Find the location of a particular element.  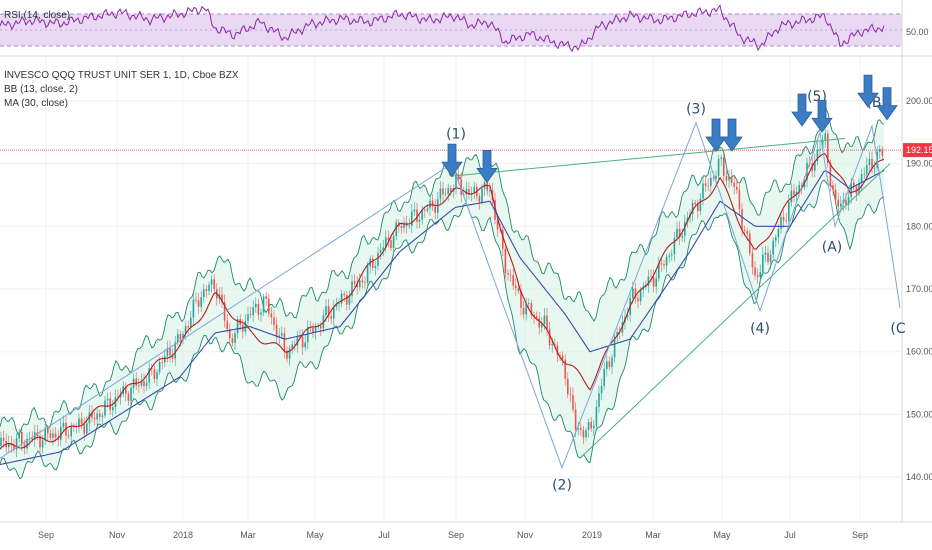

current-price-tag: 192.15 is located at coordinates (917, 150).